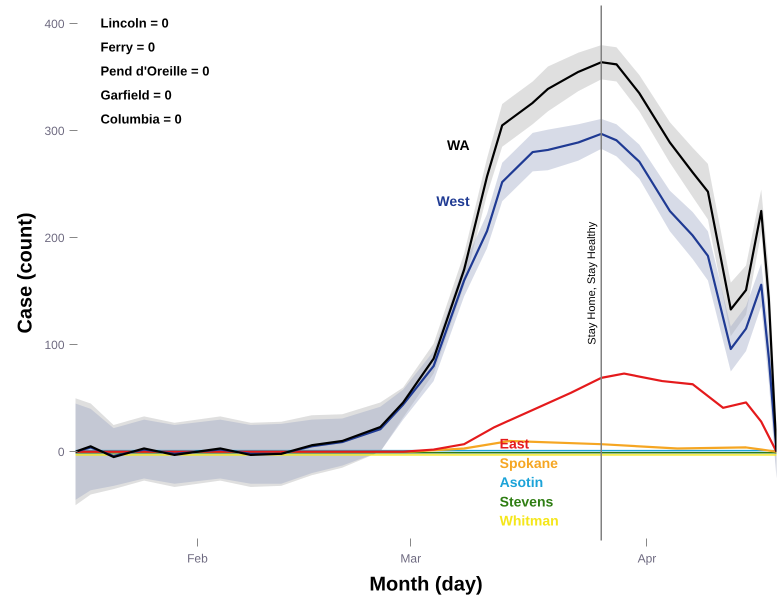 The width and height of the screenshot is (781, 600). What do you see at coordinates (426, 585) in the screenshot?
I see `x-axis-title: Month (day)` at bounding box center [426, 585].